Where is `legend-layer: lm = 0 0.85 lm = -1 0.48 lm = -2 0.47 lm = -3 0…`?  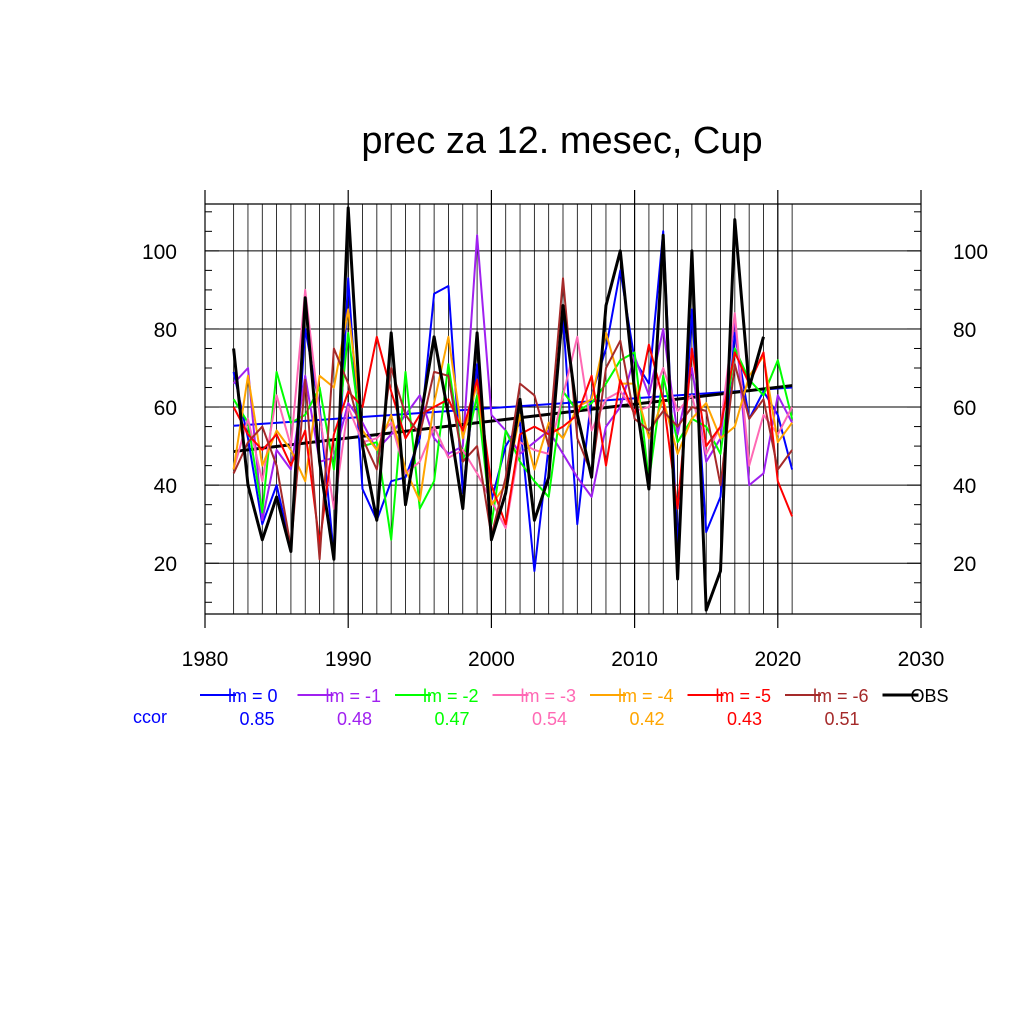
legend-layer: lm = 0 0.85 lm = -1 0.48 lm = -2 0.47 lm = -3 0… is located at coordinates (541, 707).